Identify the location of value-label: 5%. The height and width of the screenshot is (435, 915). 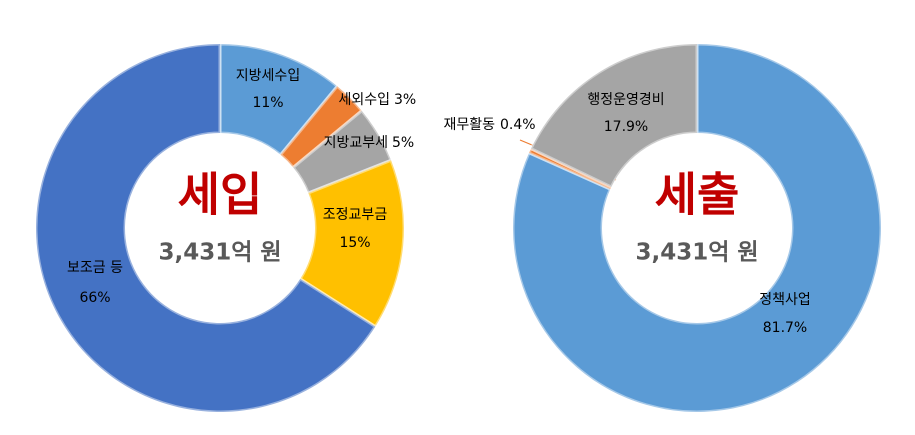
(403, 143).